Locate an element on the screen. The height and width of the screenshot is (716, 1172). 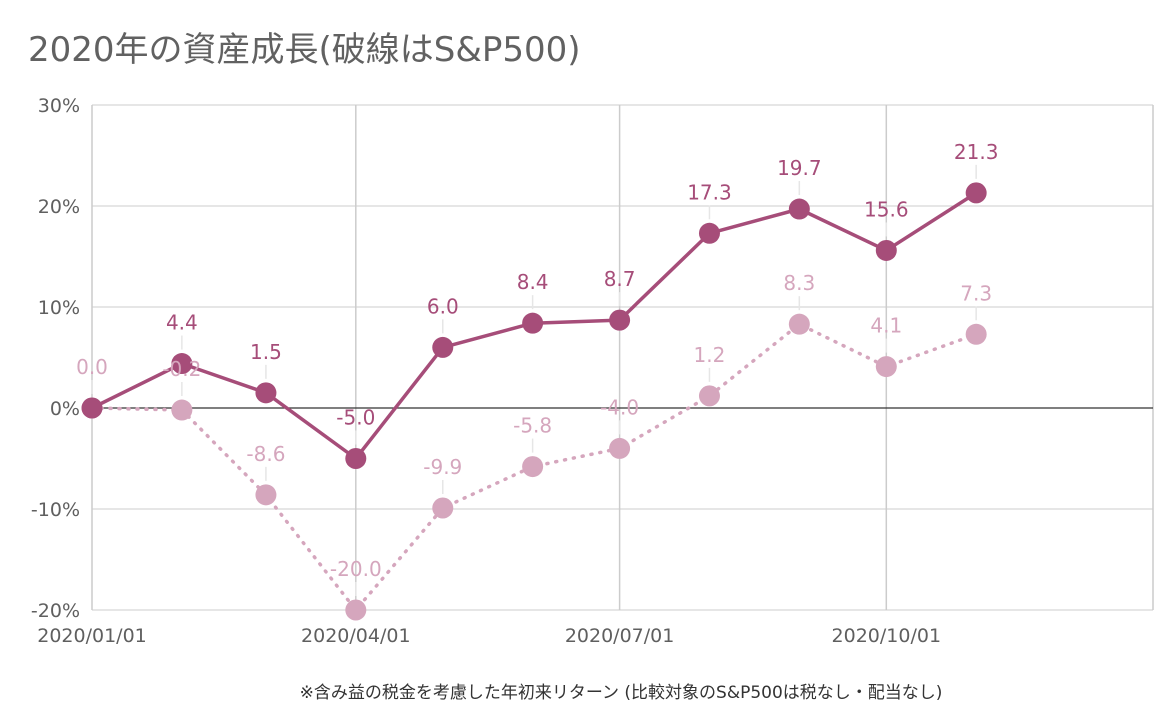
portfolio-data-label: 8.7 is located at coordinates (620, 279).